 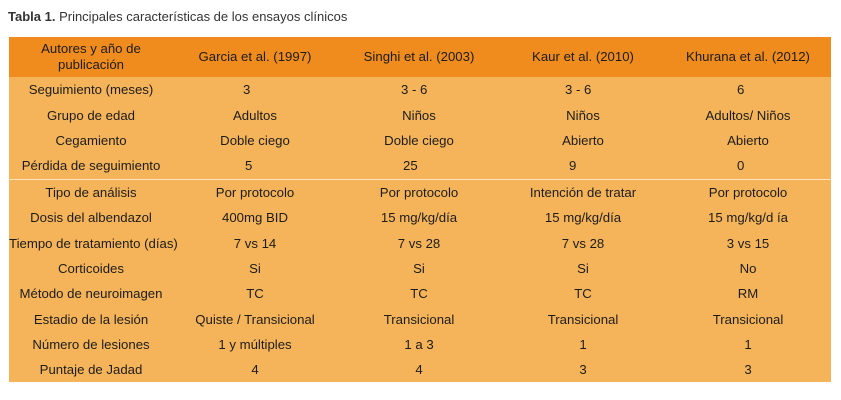 What do you see at coordinates (255, 56) in the screenshot?
I see `header-garcia: Garcia et al. (1997)` at bounding box center [255, 56].